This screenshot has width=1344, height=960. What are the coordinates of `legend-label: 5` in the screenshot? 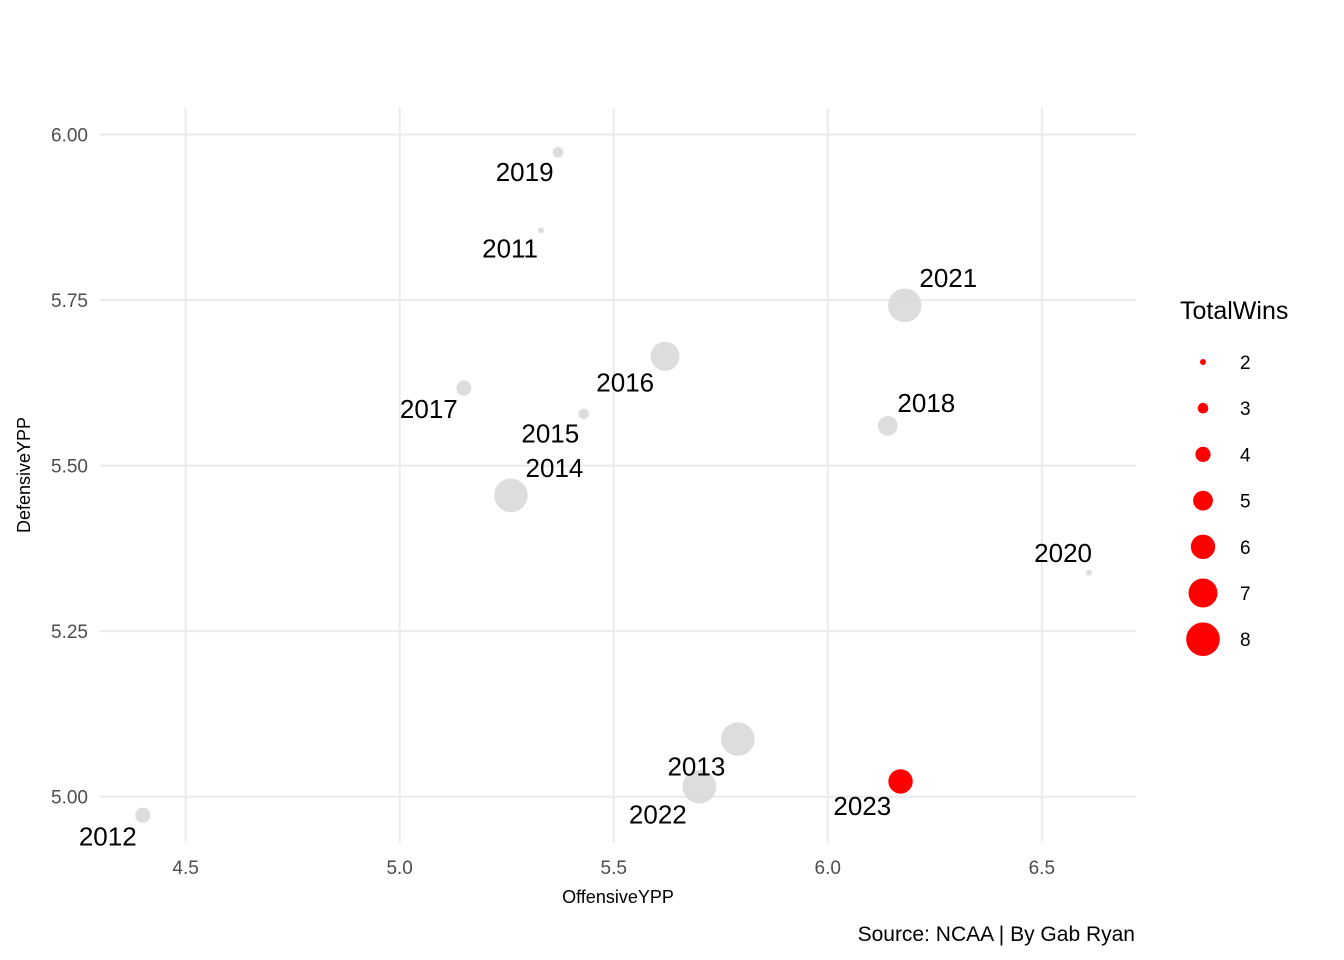 It's located at (1245, 502).